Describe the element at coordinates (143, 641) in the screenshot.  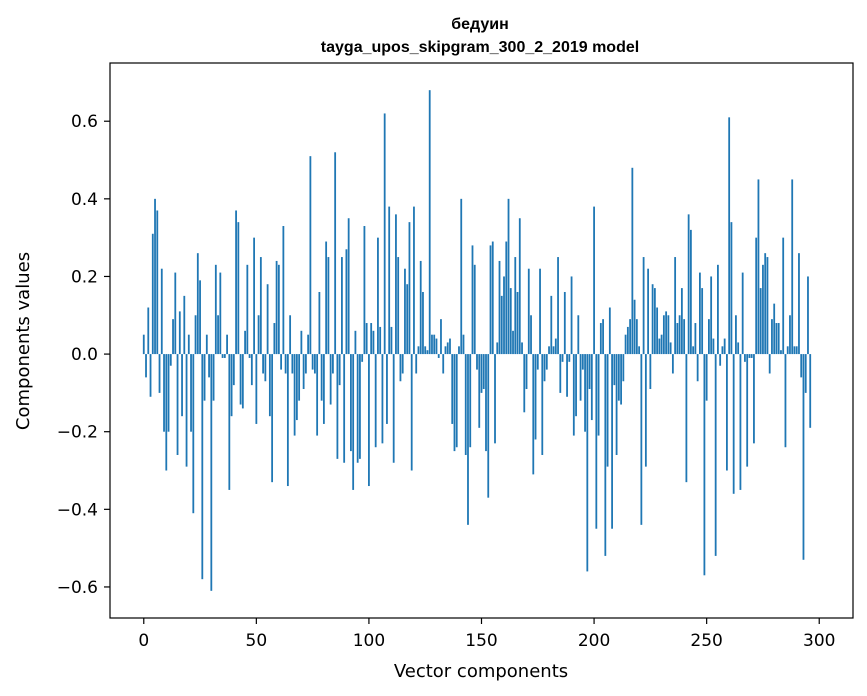
I see `x-tick-label: 0` at that location.